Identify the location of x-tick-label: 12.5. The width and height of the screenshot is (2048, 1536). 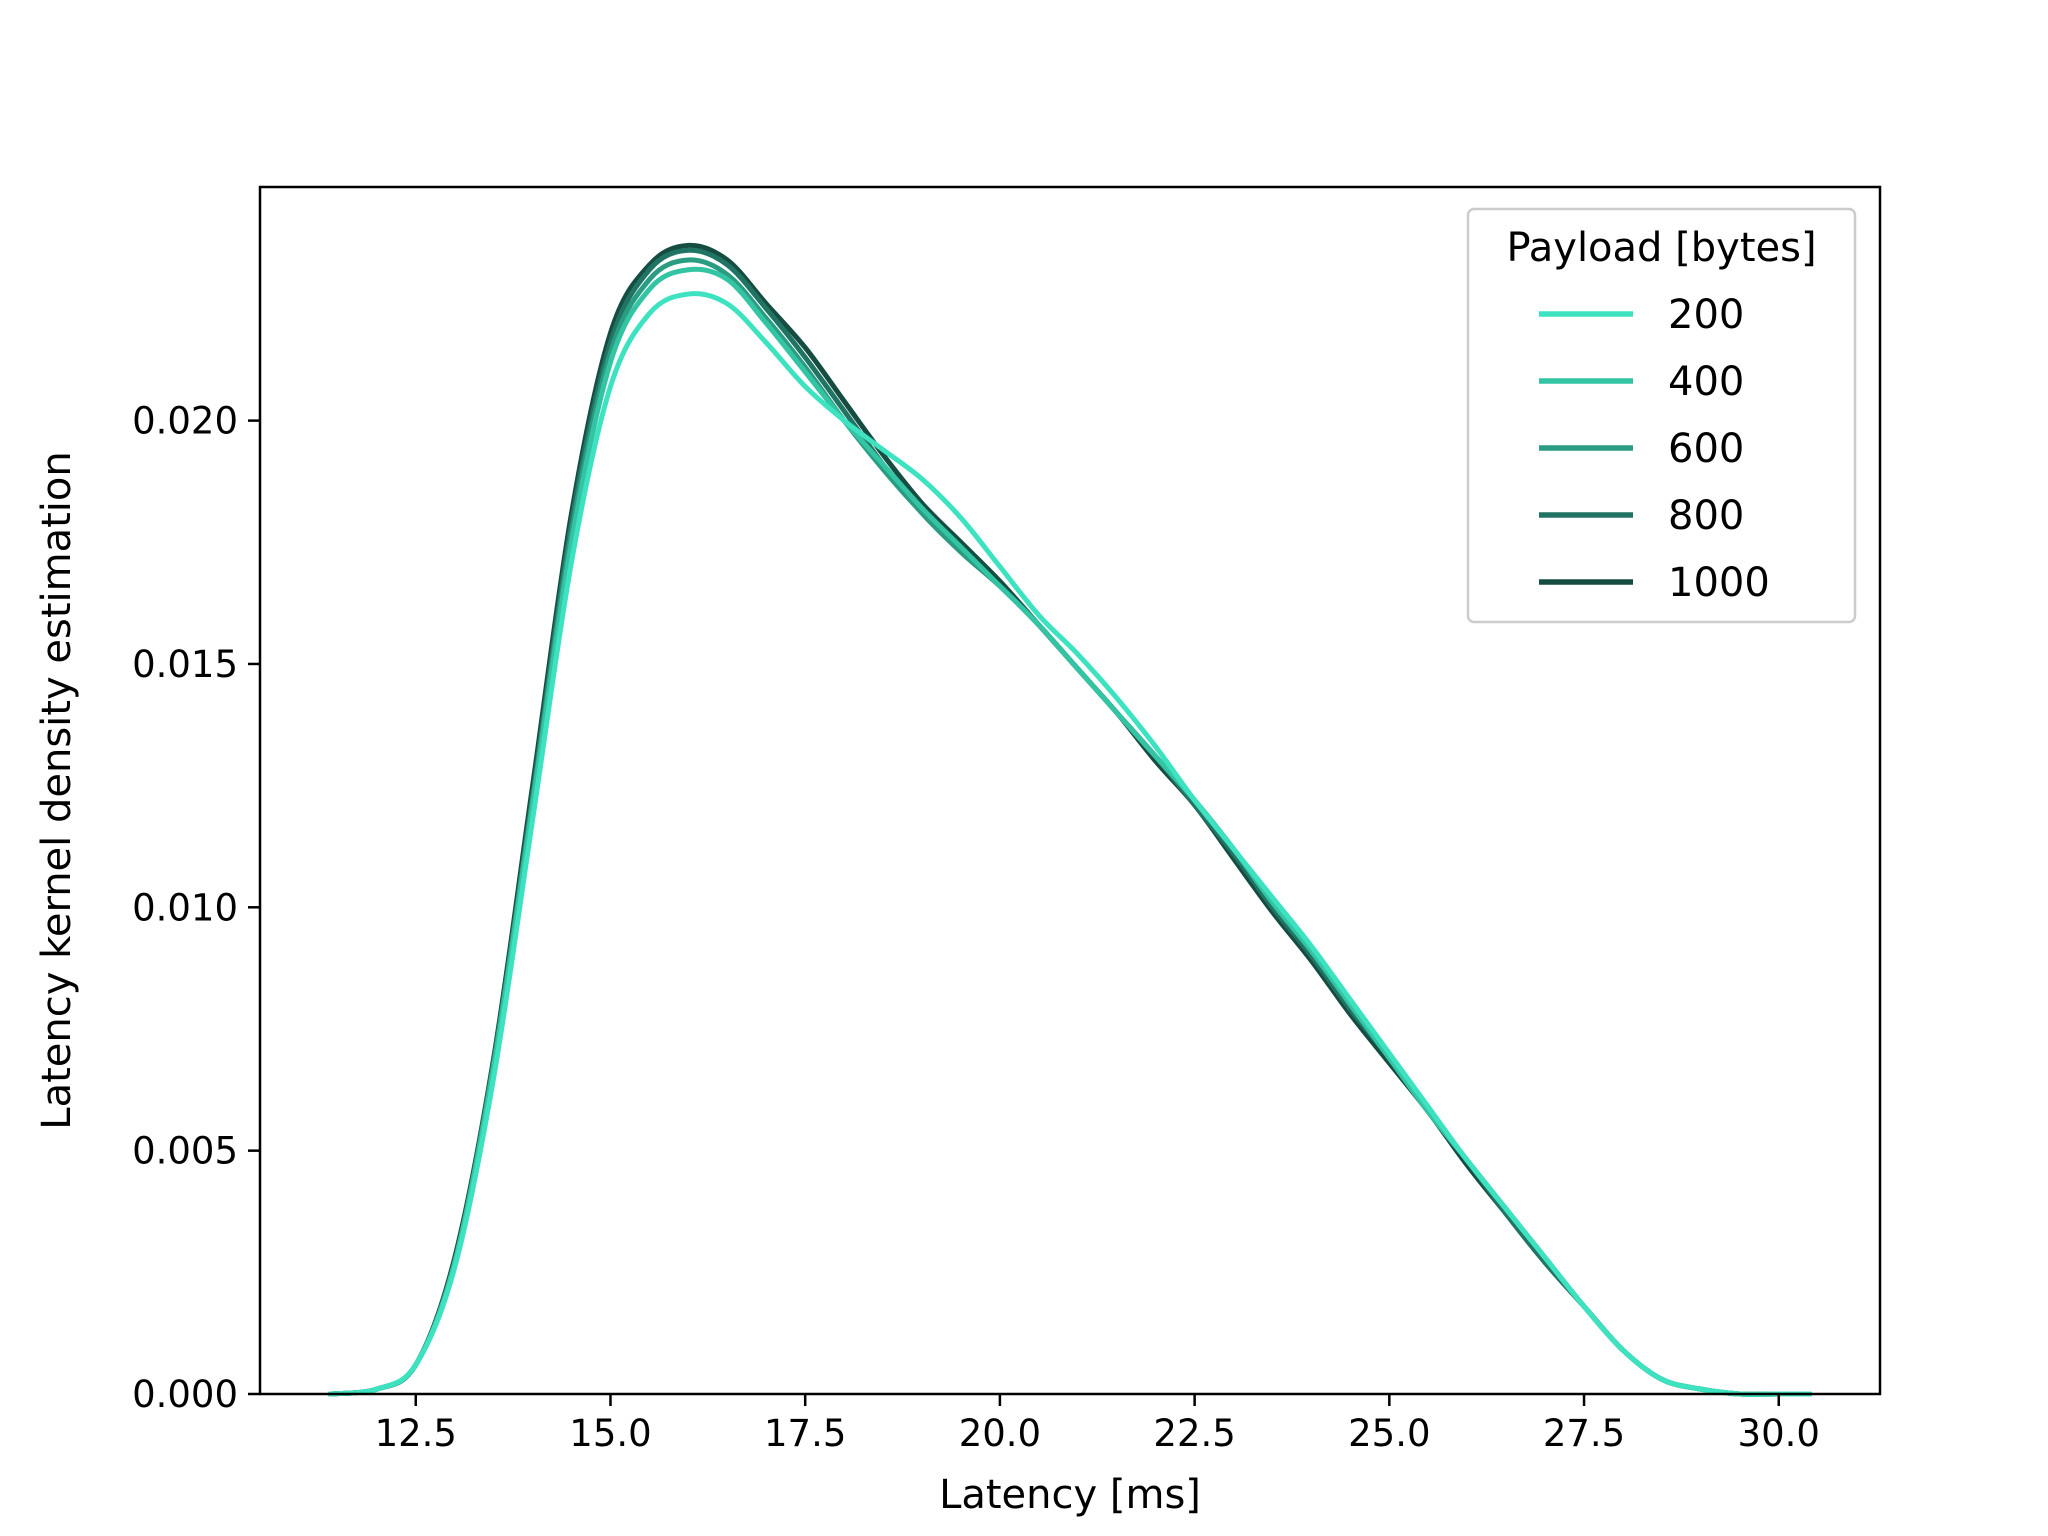
(416, 1433).